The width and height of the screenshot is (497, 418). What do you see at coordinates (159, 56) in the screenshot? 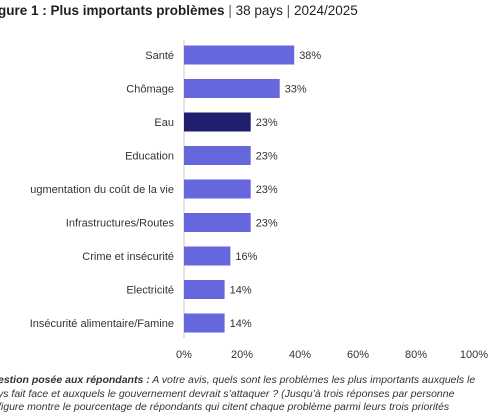
I see `category-label: Santé` at bounding box center [159, 56].